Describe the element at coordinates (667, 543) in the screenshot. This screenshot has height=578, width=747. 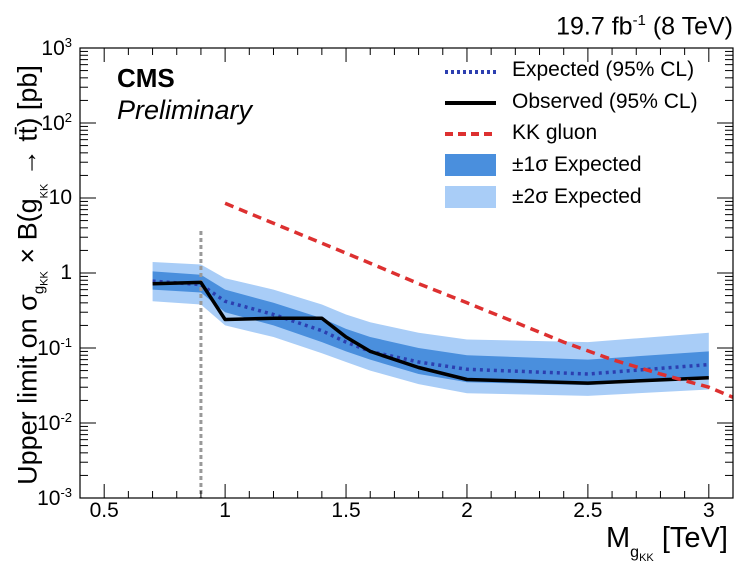
I see `x-axis-title: MgKK [TeV]` at that location.